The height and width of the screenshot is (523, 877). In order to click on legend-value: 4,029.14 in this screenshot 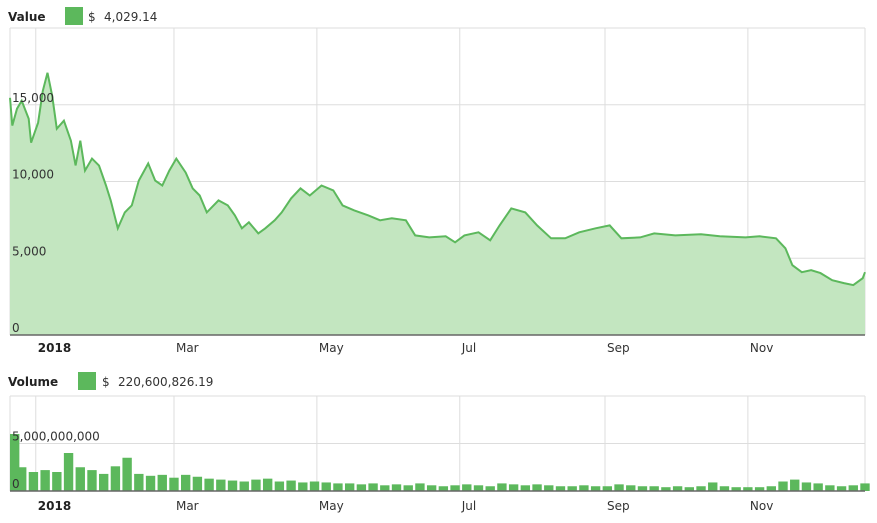, I will do `click(130, 17)`.